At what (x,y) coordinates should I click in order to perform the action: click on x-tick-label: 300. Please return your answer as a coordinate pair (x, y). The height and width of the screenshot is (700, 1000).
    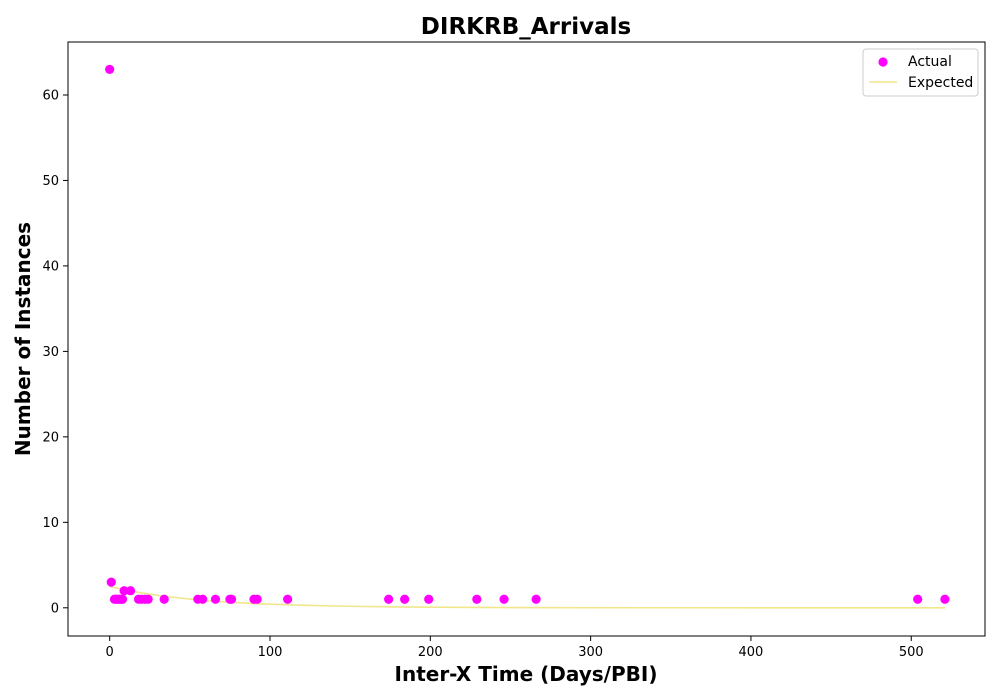
    Looking at the image, I should click on (590, 652).